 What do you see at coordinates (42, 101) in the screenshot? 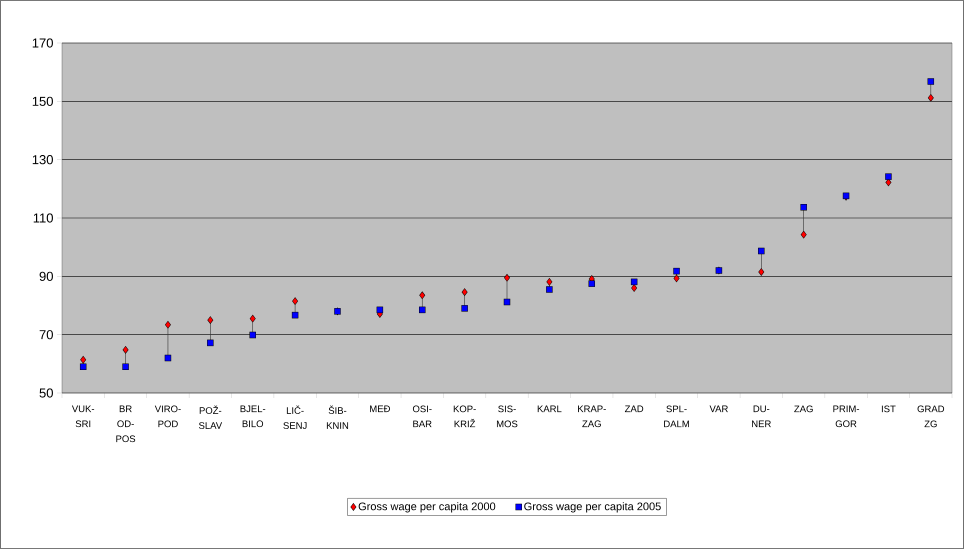
I see `y-tick-label: 150` at bounding box center [42, 101].